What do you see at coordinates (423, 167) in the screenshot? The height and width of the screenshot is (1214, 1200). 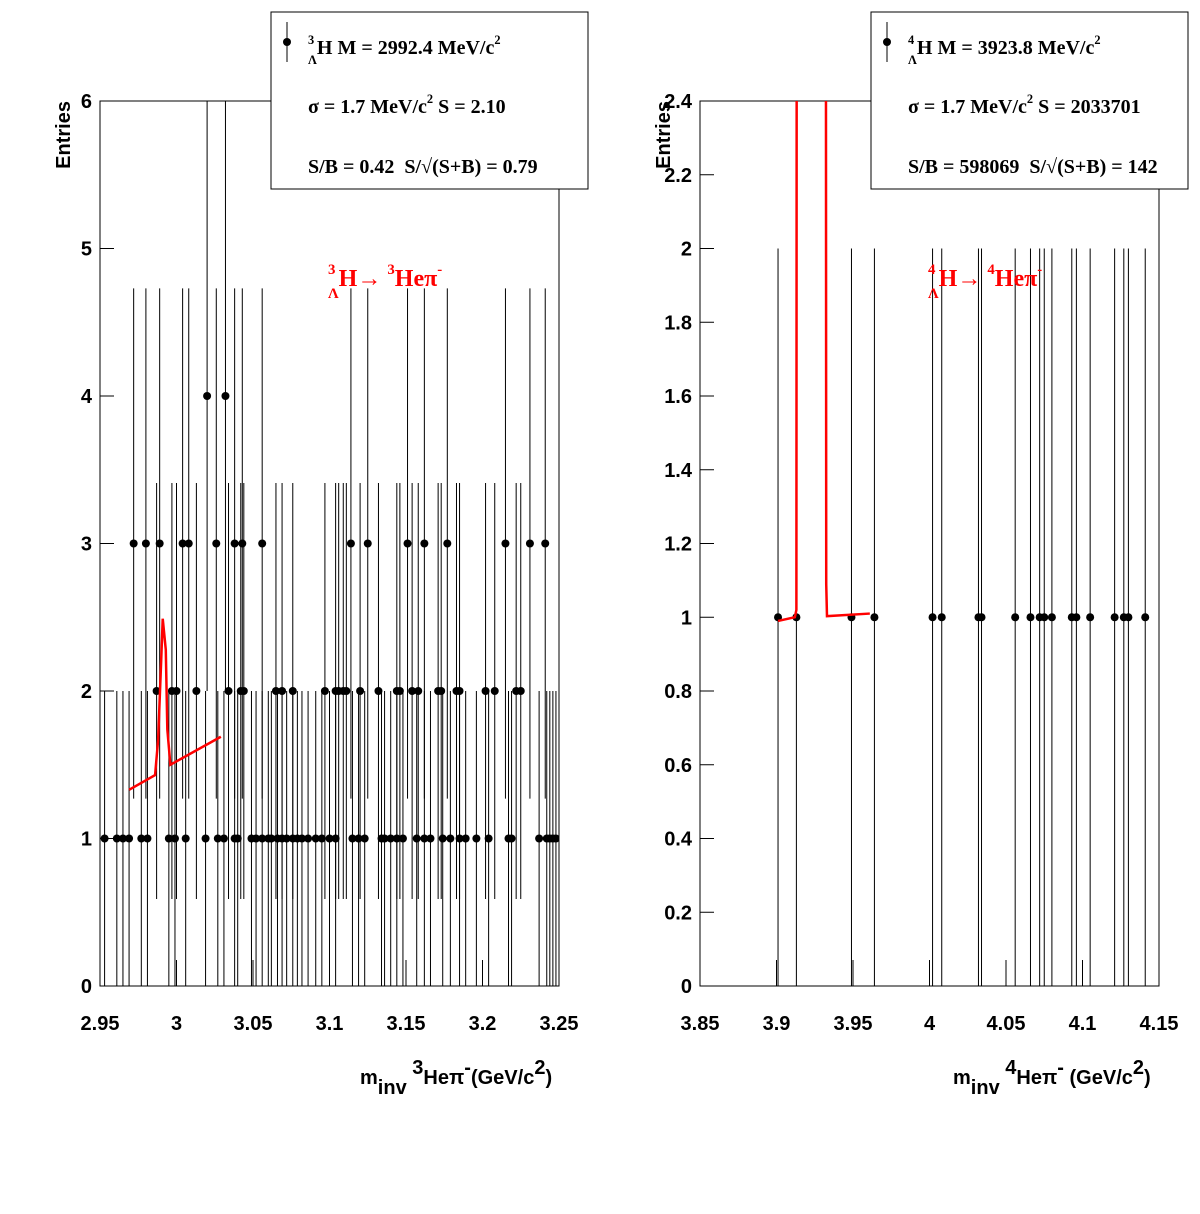 I see `legend-text: S/B = 0.42 S/√(S+B) = 0.79` at bounding box center [423, 167].